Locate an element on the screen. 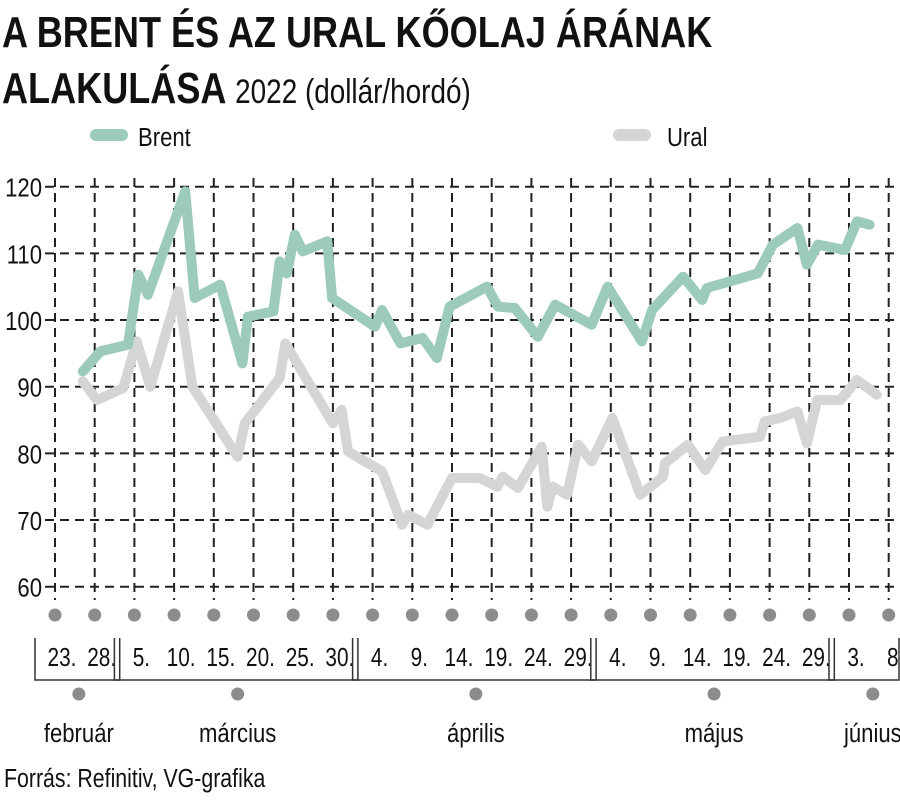 This screenshot has height=801, width=900. month-label: április is located at coordinates (476, 733).